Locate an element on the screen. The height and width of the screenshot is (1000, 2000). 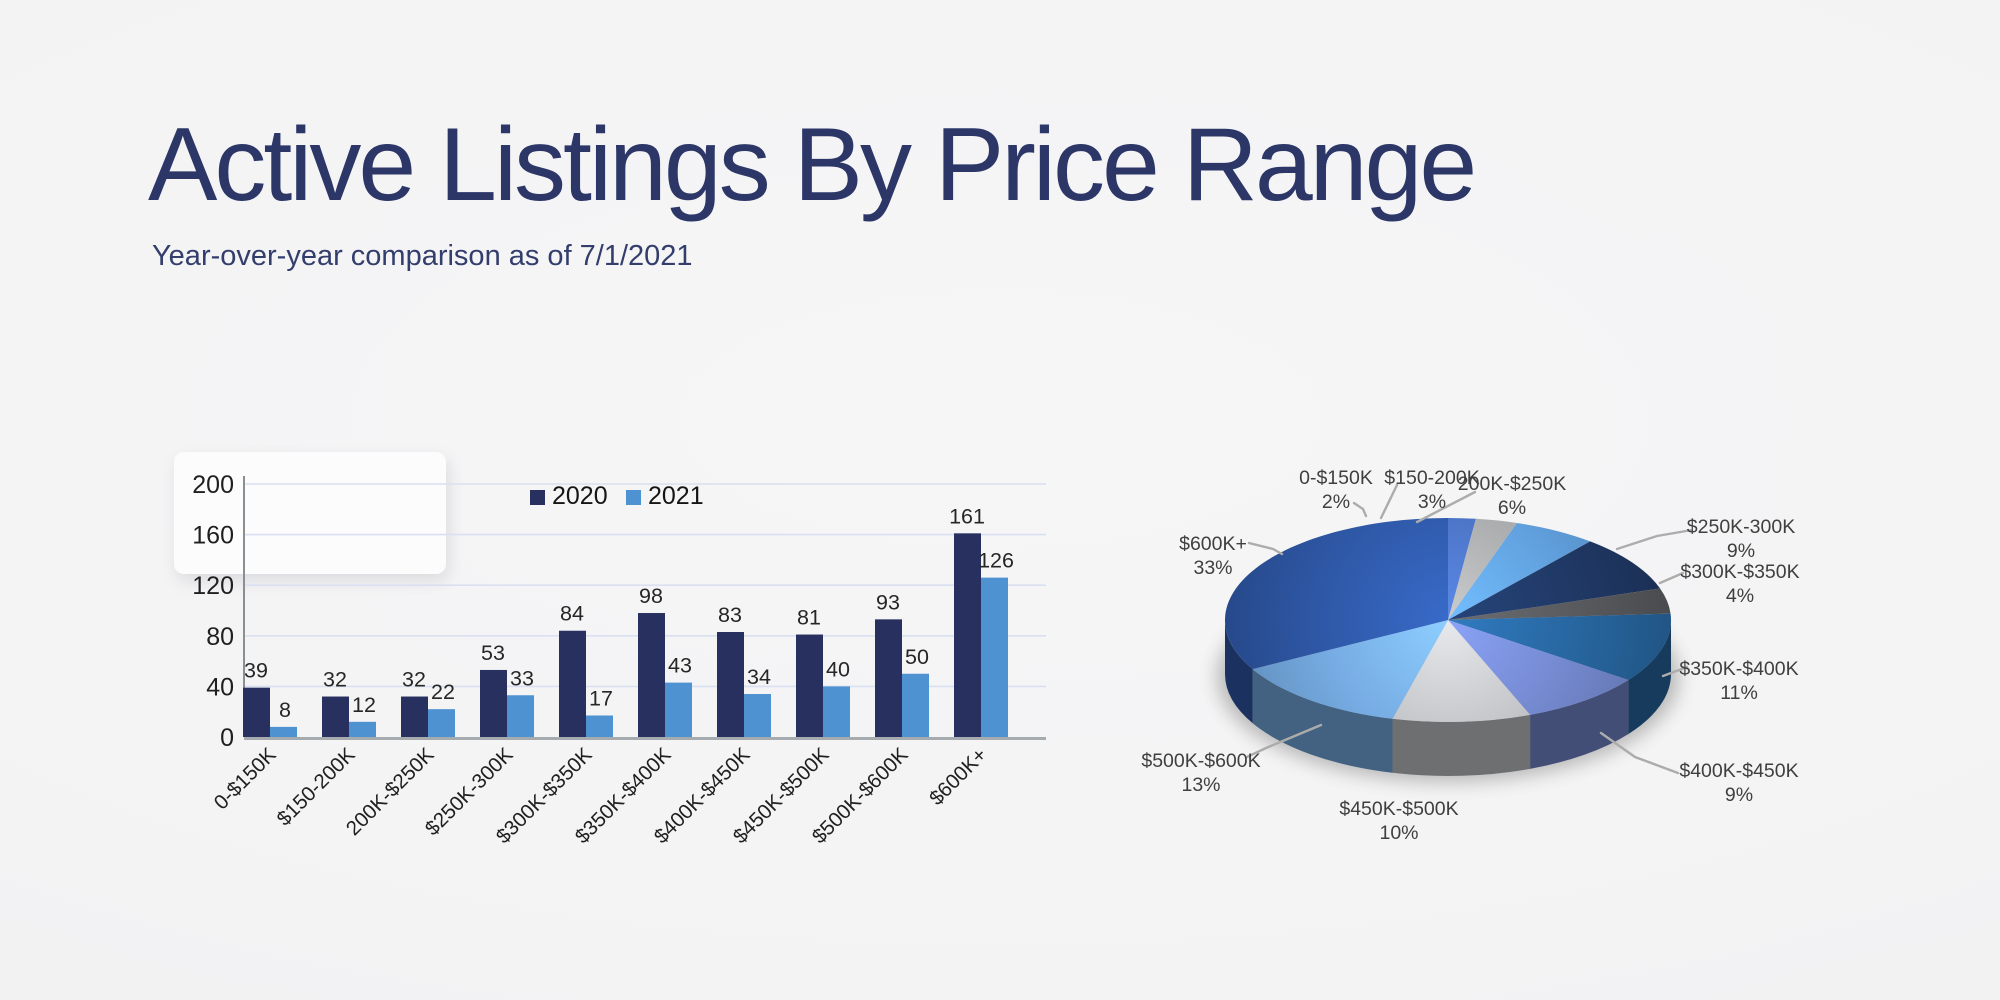
y-tick-label: 200 is located at coordinates (213, 485).